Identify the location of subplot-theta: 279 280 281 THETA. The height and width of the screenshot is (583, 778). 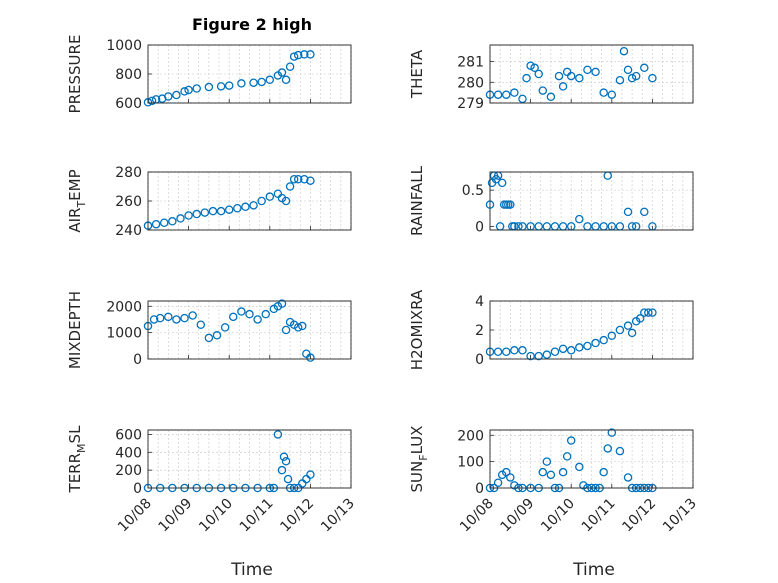
(551, 78).